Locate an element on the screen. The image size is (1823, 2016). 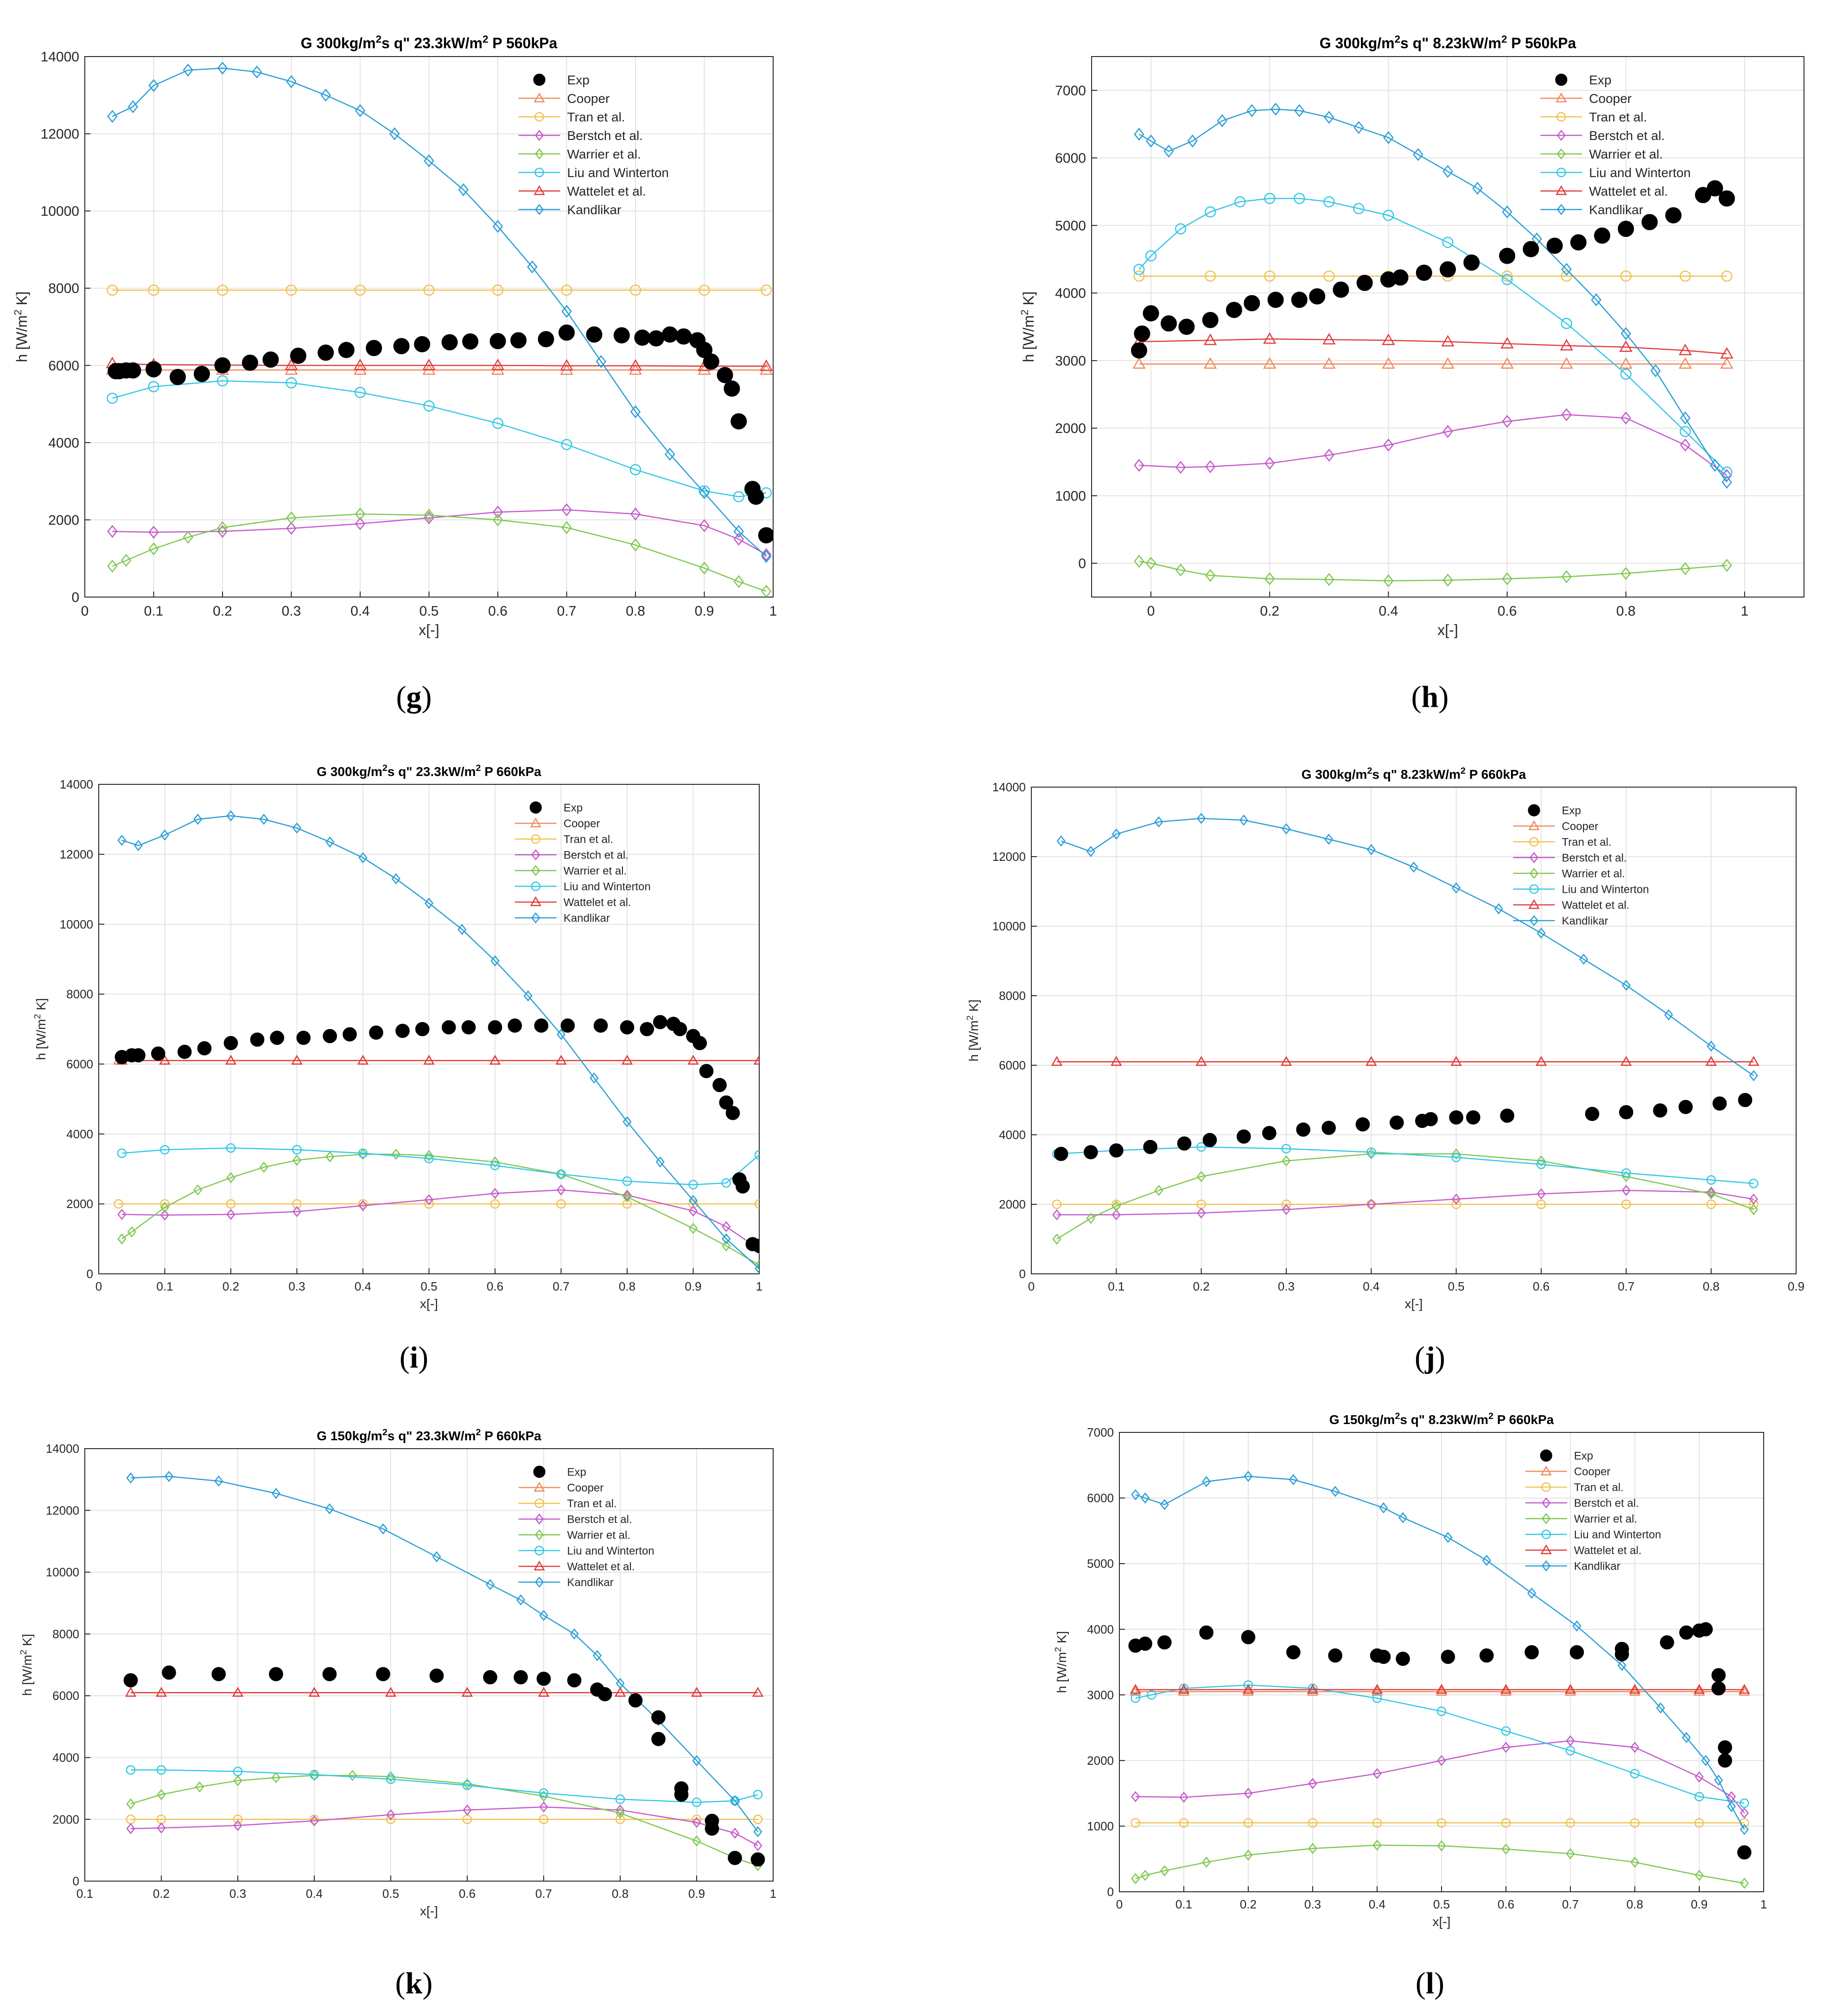
x-tick-label: 0.7 is located at coordinates (1626, 1286).